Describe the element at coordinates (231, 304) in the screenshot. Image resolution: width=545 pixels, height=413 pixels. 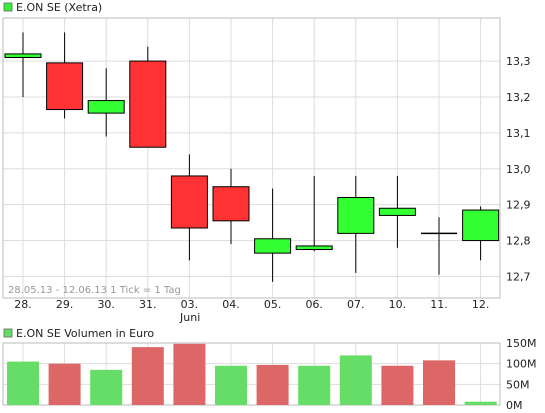
I see `price-x-tick-label: 04.` at that location.